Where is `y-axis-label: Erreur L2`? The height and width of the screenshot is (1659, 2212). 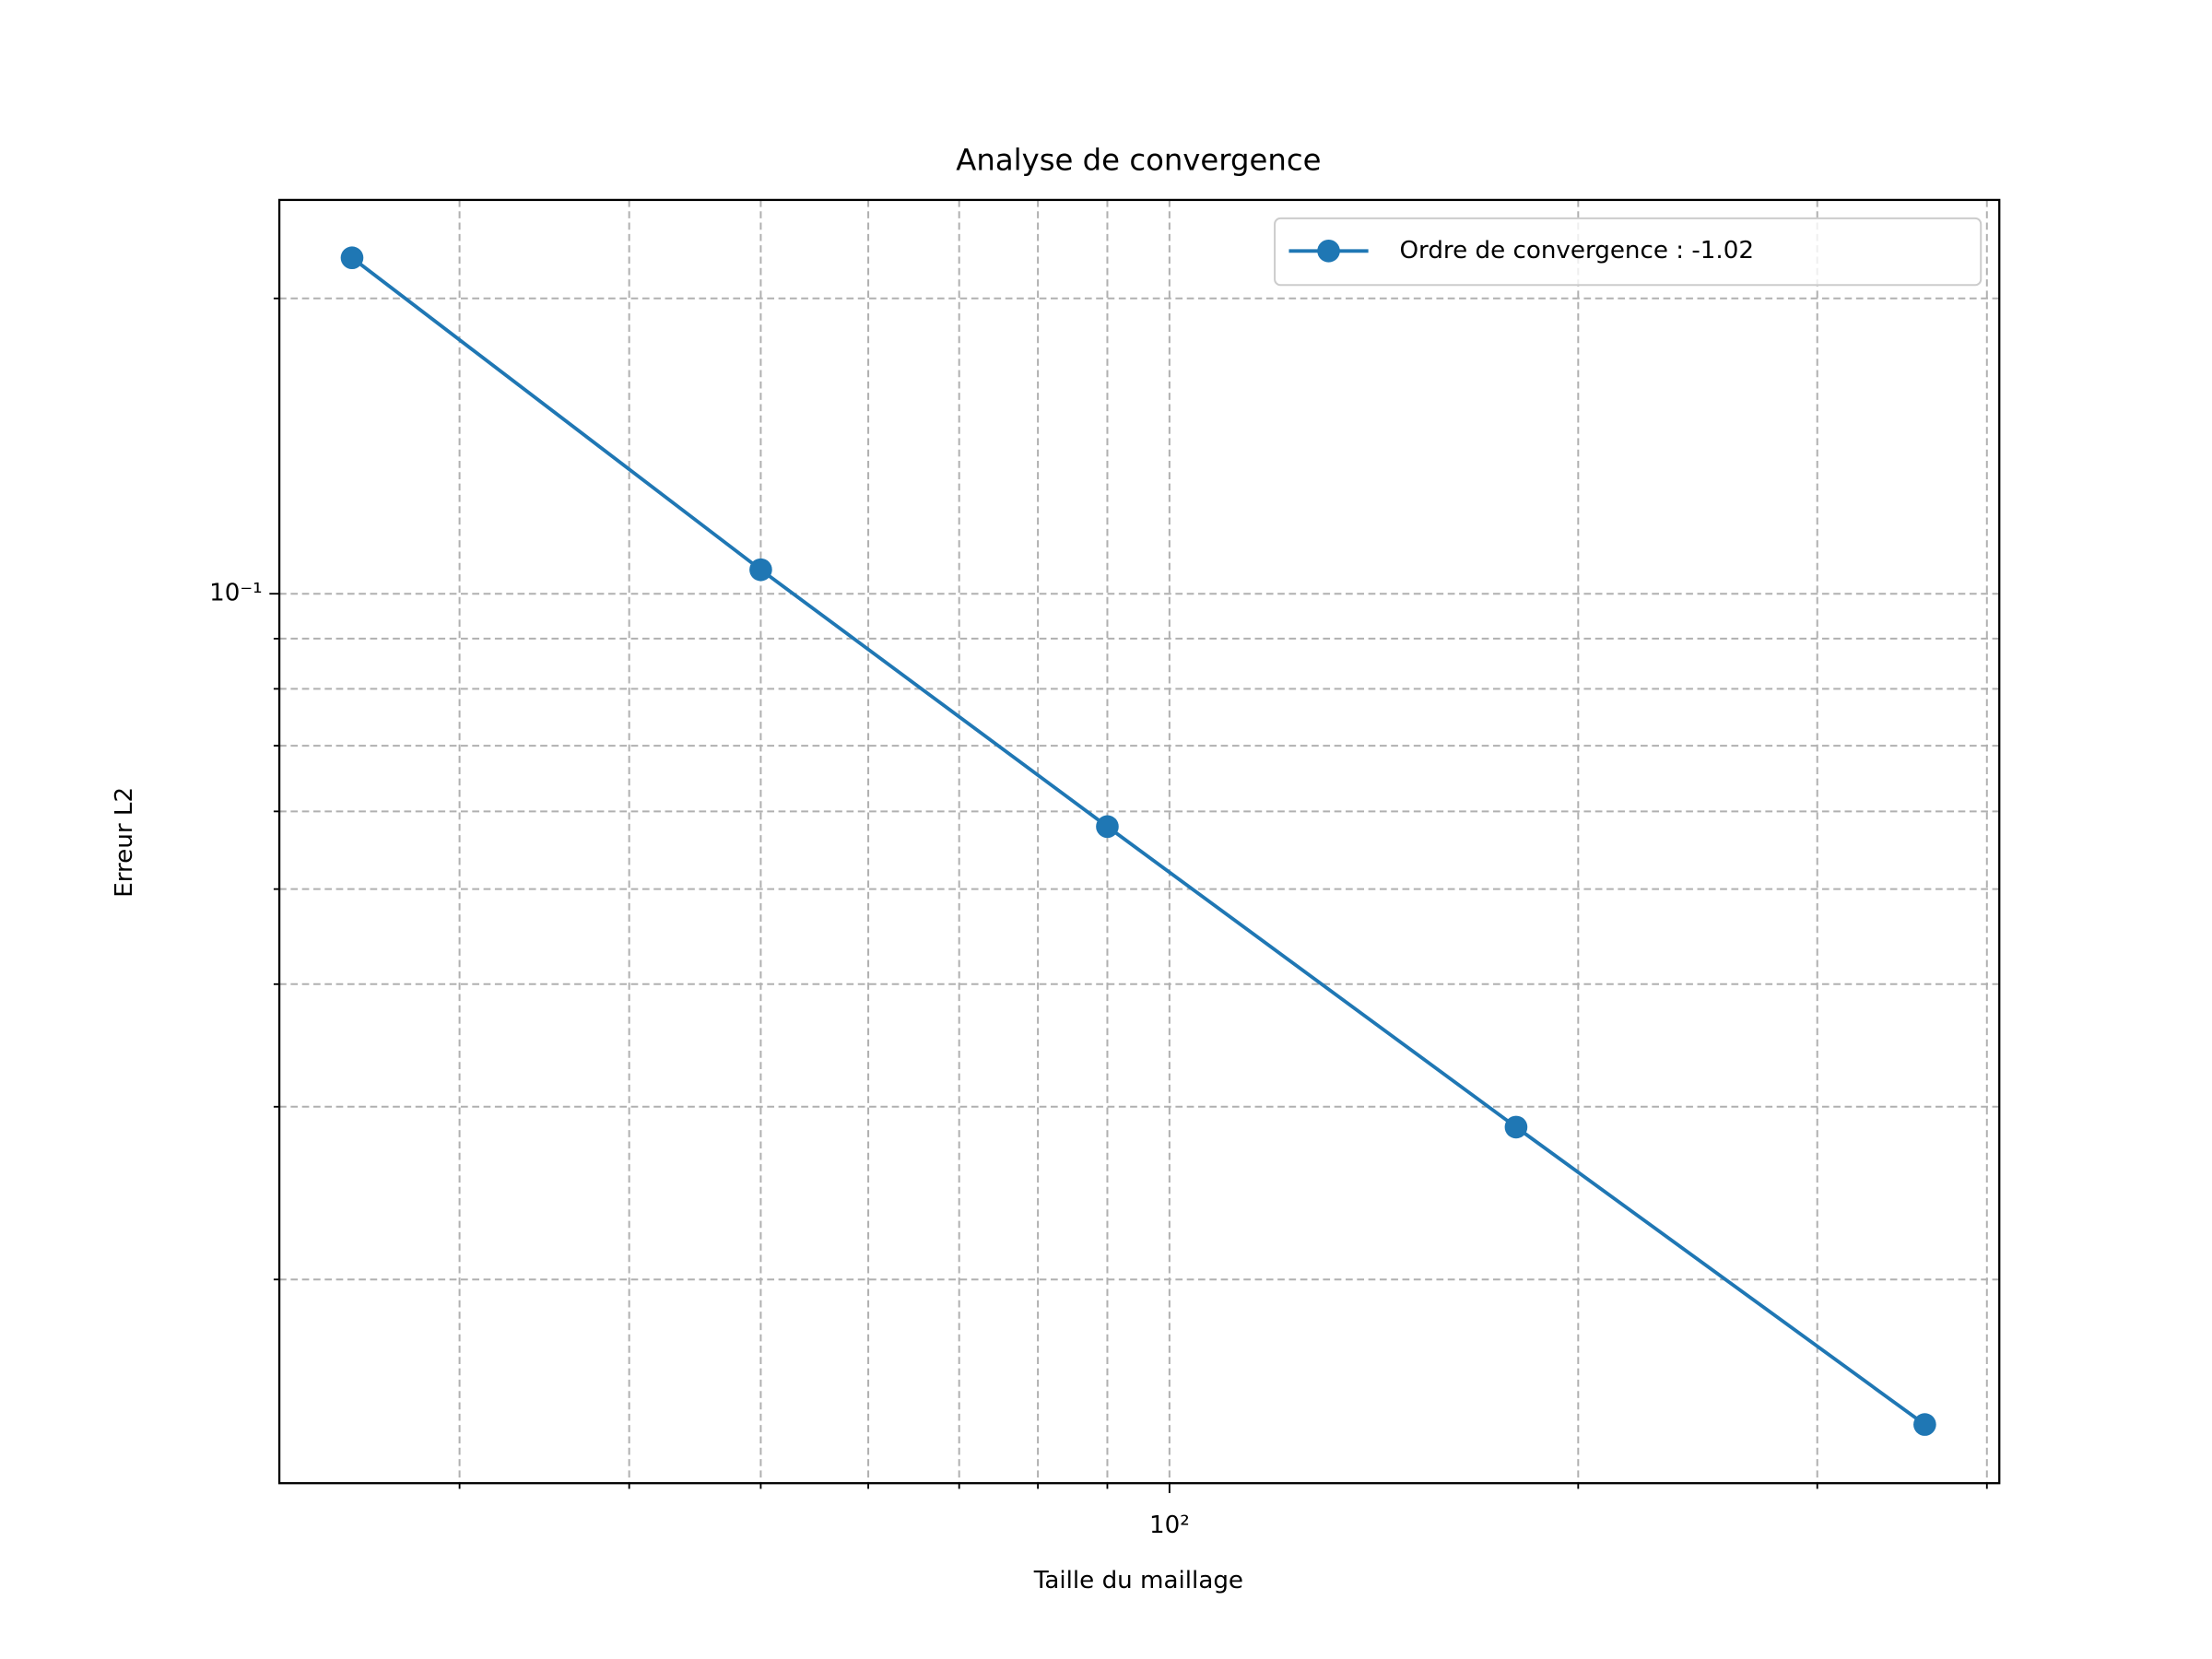 y-axis-label: Erreur L2 is located at coordinates (124, 842).